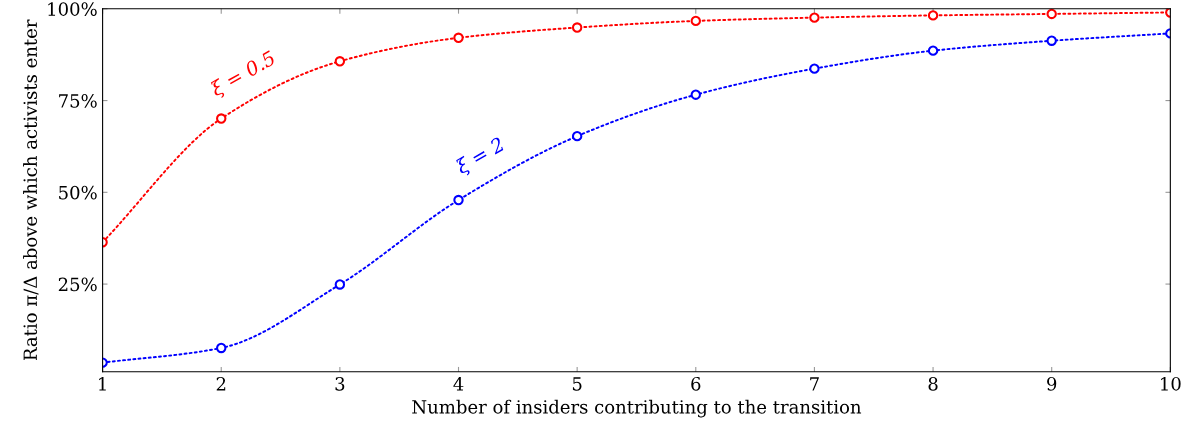 This screenshot has width=1193, height=440. What do you see at coordinates (577, 384) in the screenshot?
I see `x-tick-label: 5` at bounding box center [577, 384].